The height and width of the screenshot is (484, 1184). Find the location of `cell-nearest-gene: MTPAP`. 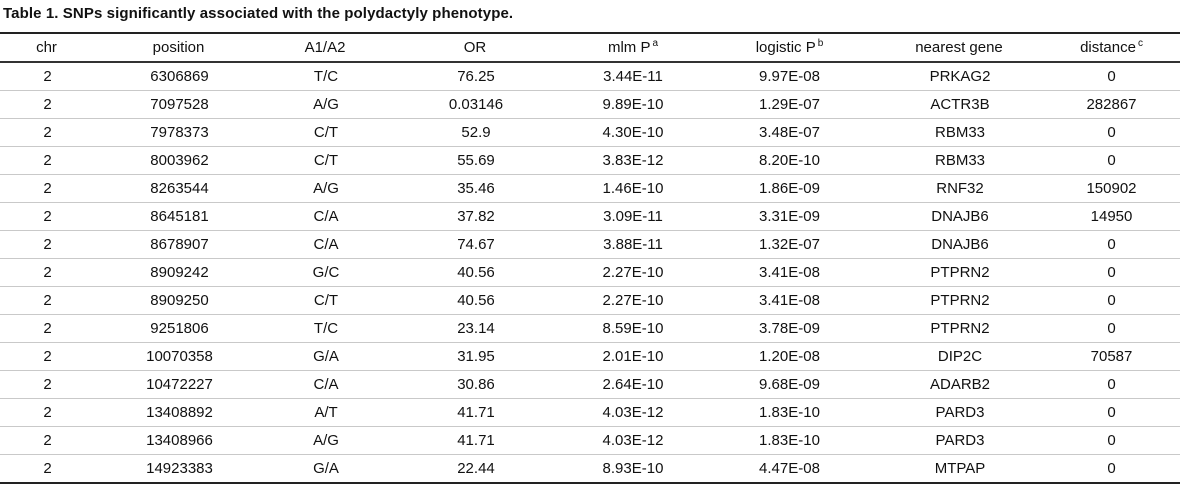

cell-nearest-gene: MTPAP is located at coordinates (960, 469).